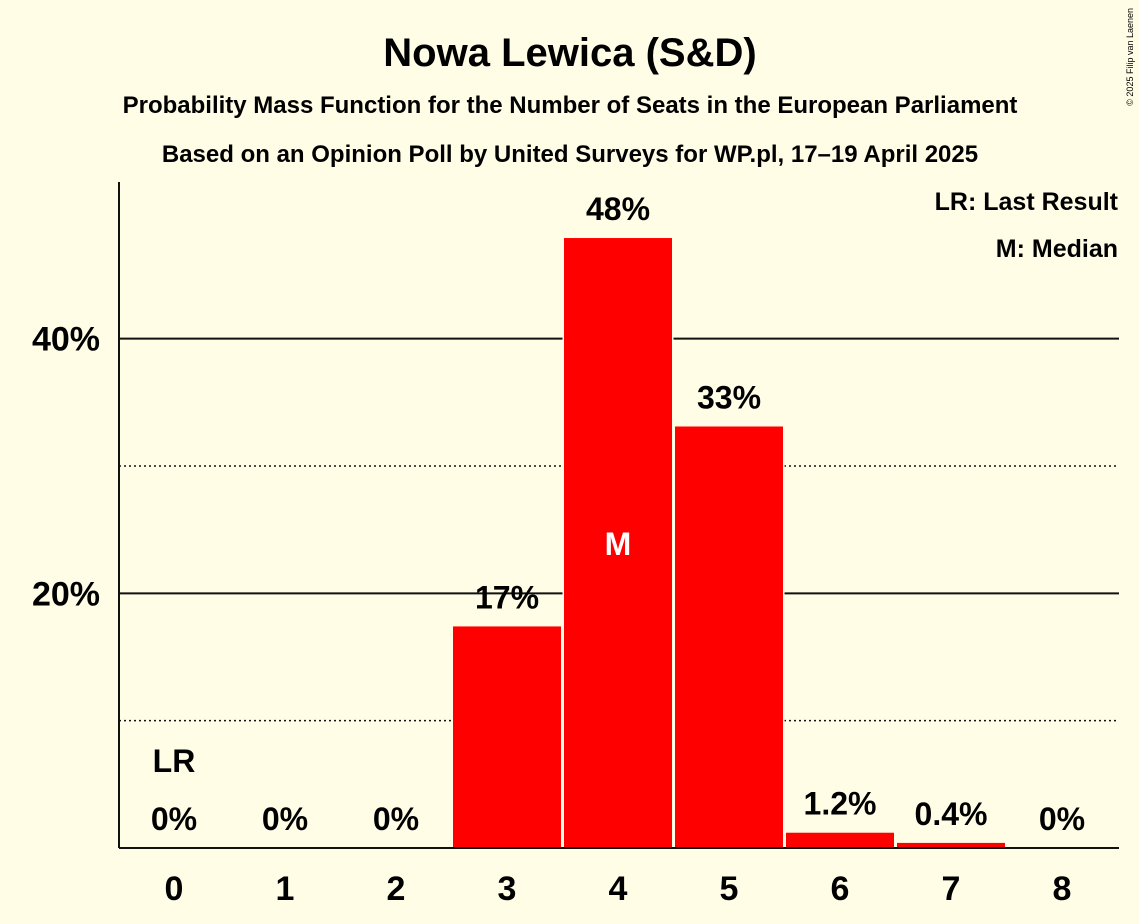 The image size is (1139, 924). I want to click on median-marker: M, so click(618, 544).